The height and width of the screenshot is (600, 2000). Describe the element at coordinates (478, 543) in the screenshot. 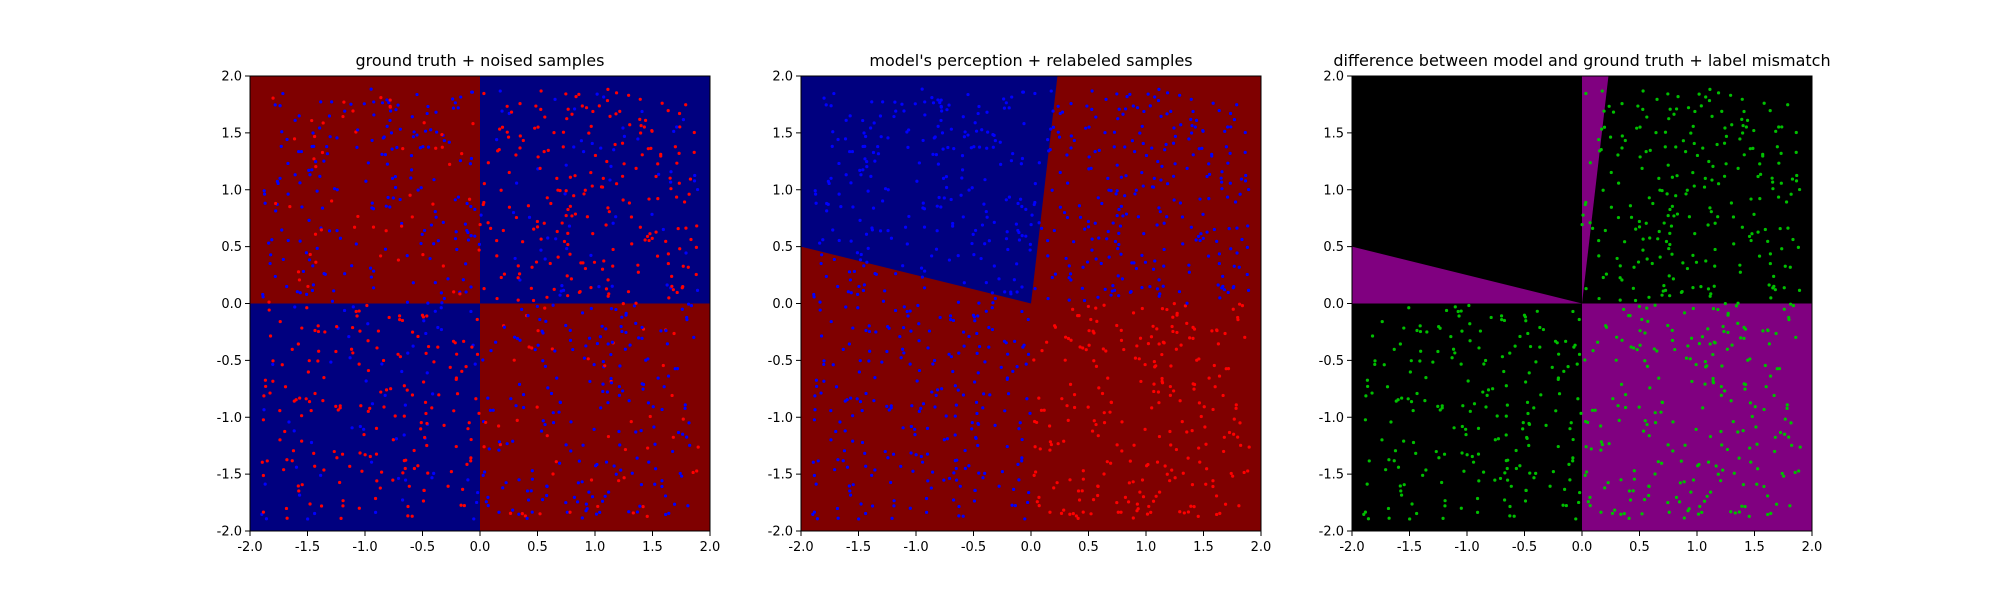

I see `panel-1-xticks: -2.0 -1.5 -1.0 -0.5 0.0 0.5 1.0 1.5 2.0` at that location.